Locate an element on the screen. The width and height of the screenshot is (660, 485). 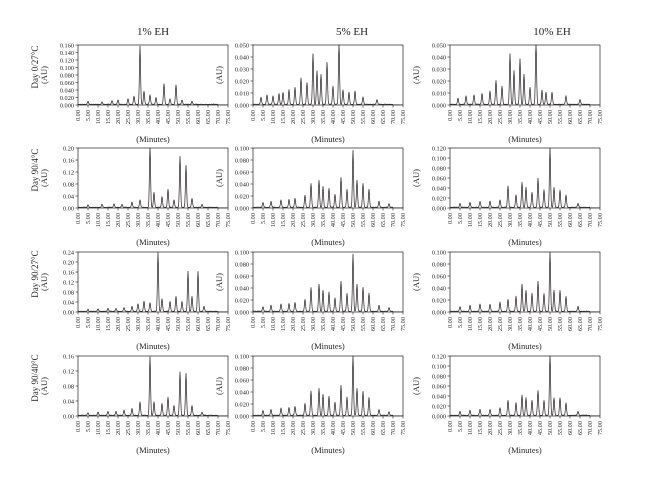
y-tick-label: 0.050 is located at coordinates (439, 46).